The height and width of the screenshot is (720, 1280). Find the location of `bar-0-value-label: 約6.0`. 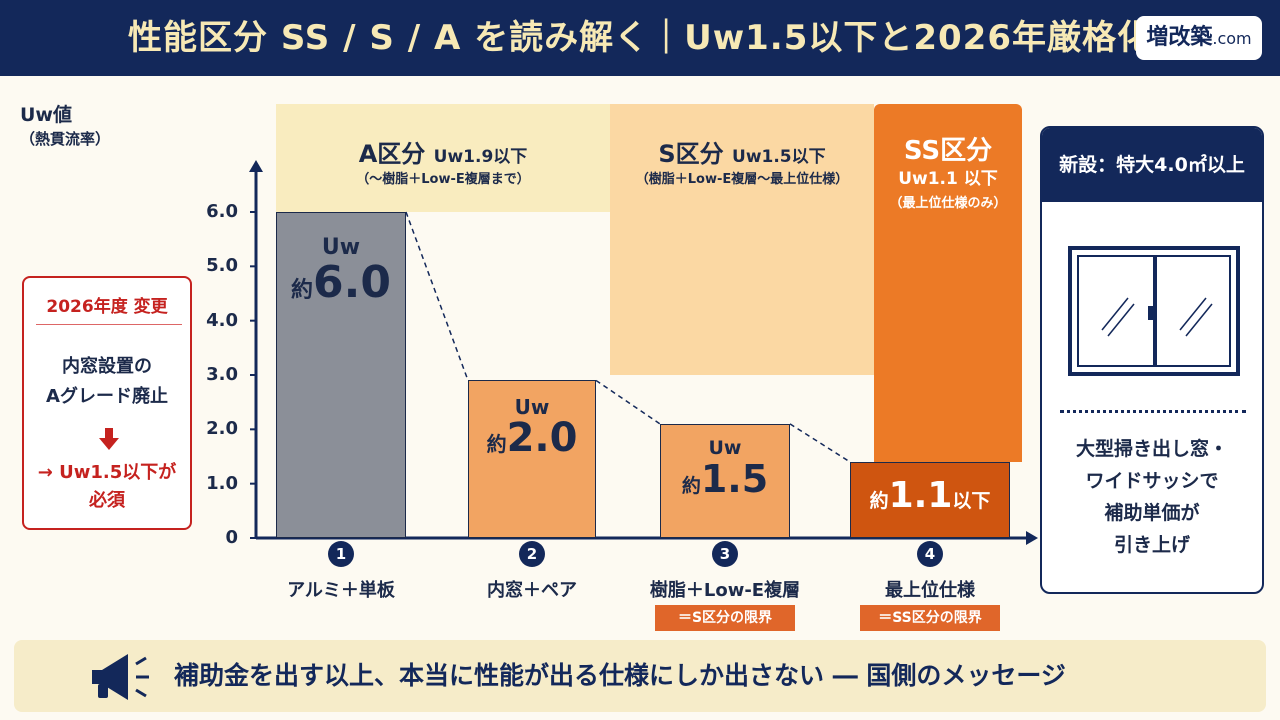

bar-0-value-label: 約6.0 is located at coordinates (341, 282).